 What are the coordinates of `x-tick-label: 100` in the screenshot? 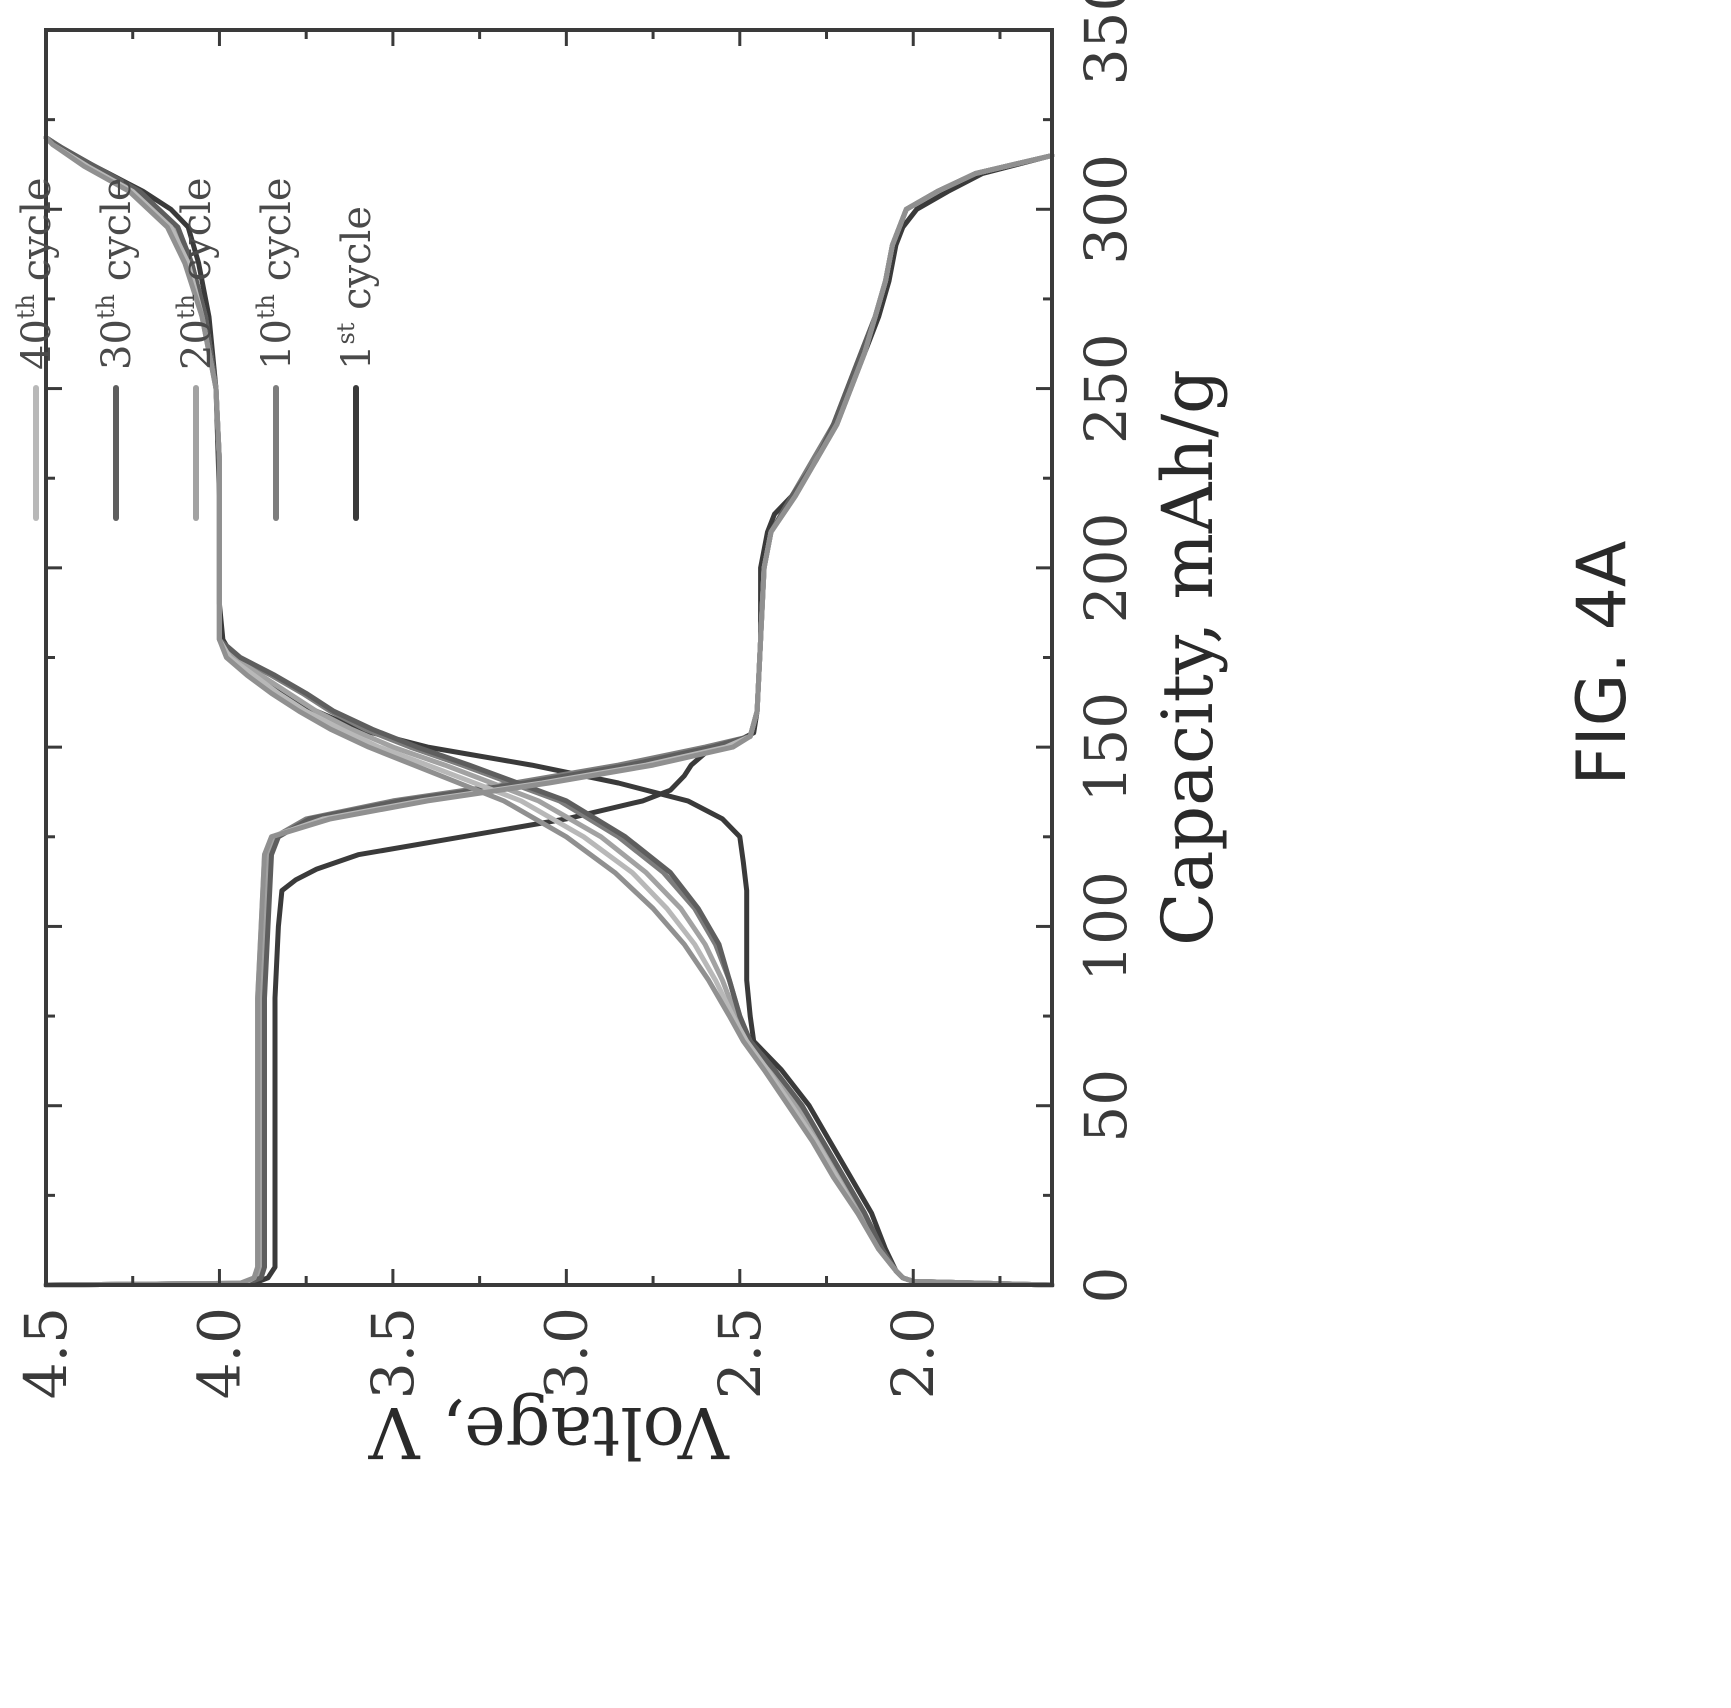 It's located at (1106, 926).